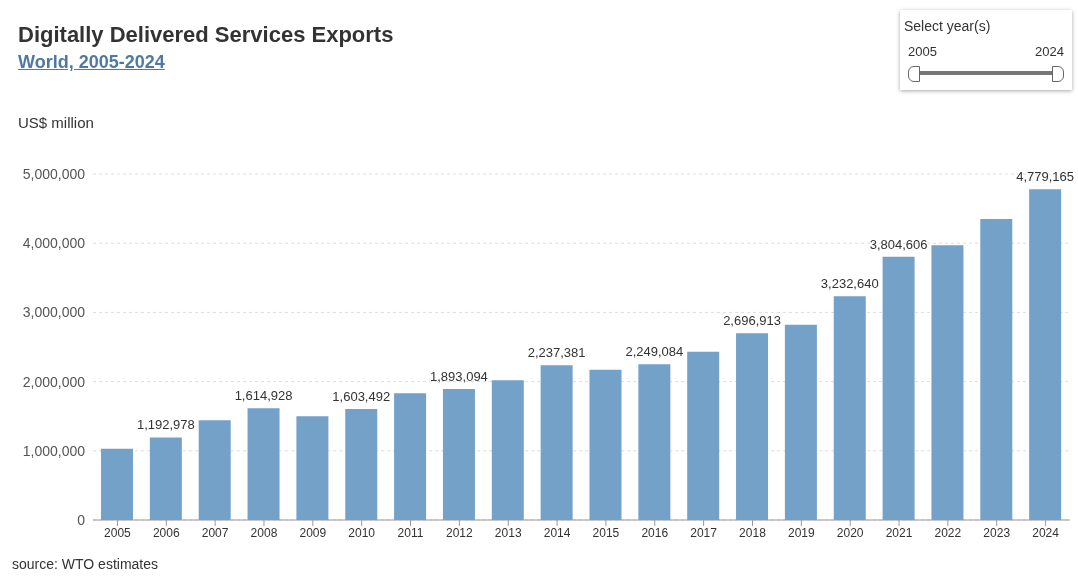  Describe the element at coordinates (313, 532) in the screenshot. I see `x-tick-label: 2009` at that location.